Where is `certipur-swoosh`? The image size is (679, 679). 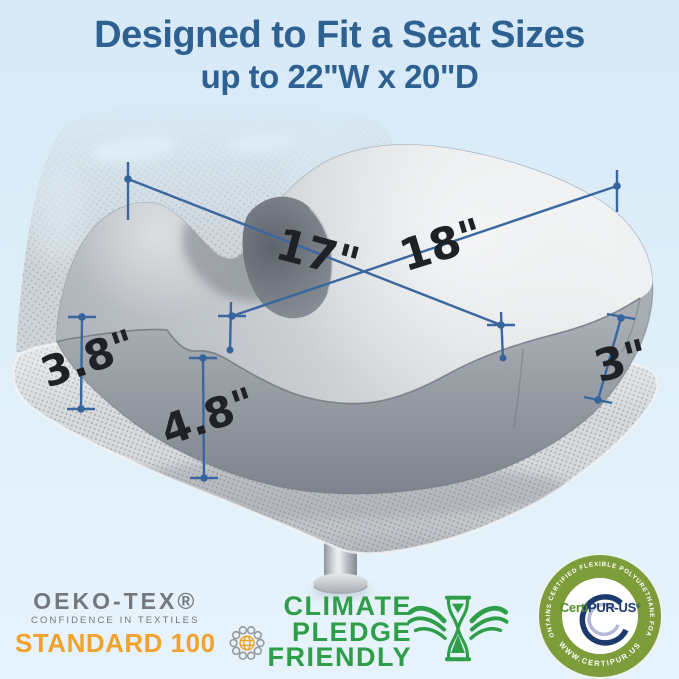 certipur-swoosh is located at coordinates (604, 620).